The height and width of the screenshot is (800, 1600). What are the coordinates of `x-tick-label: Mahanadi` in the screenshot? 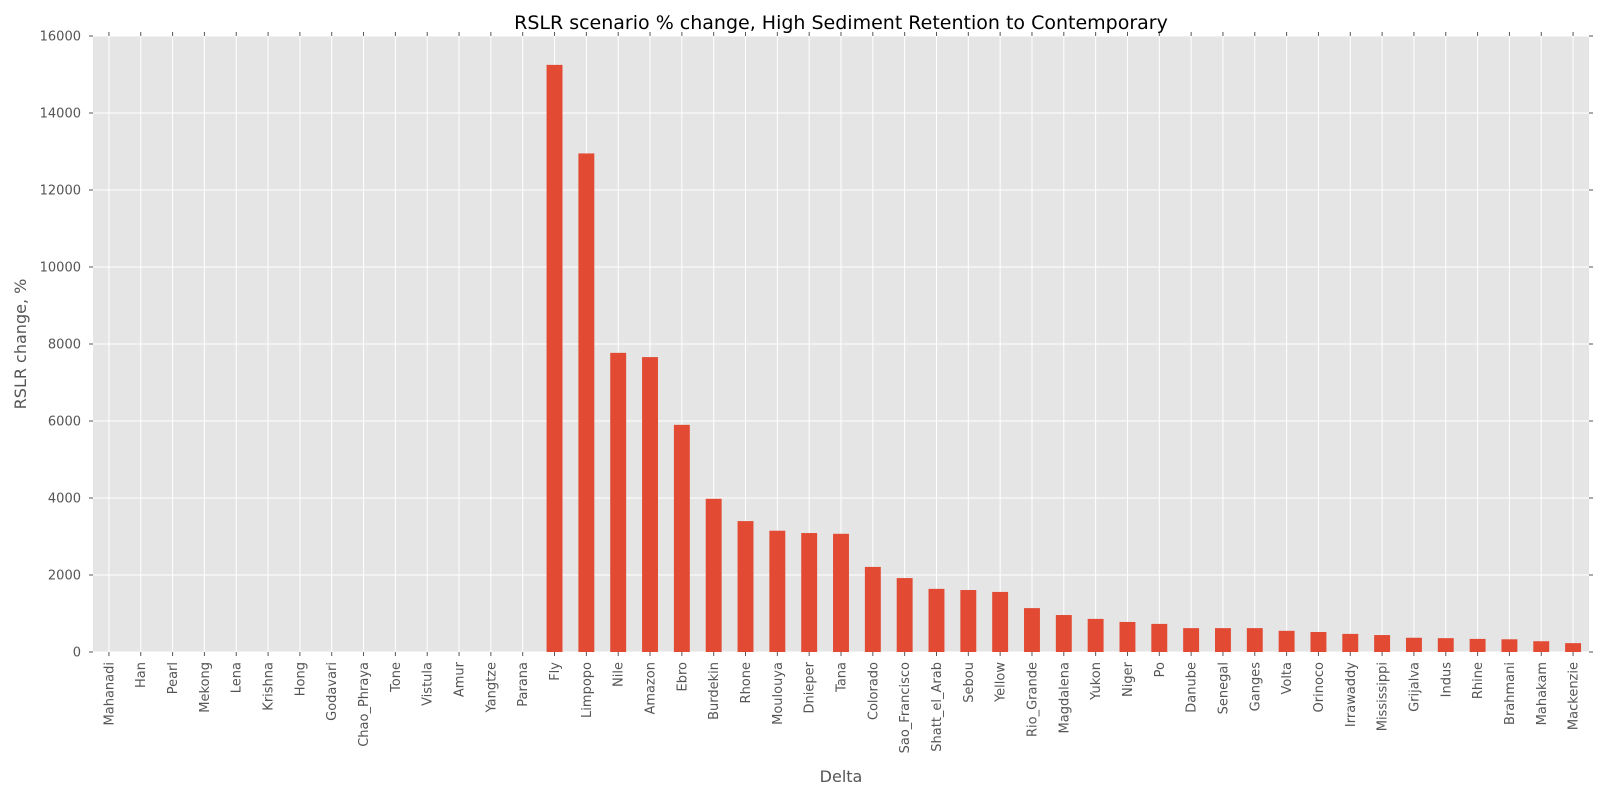 It's located at (109, 693).